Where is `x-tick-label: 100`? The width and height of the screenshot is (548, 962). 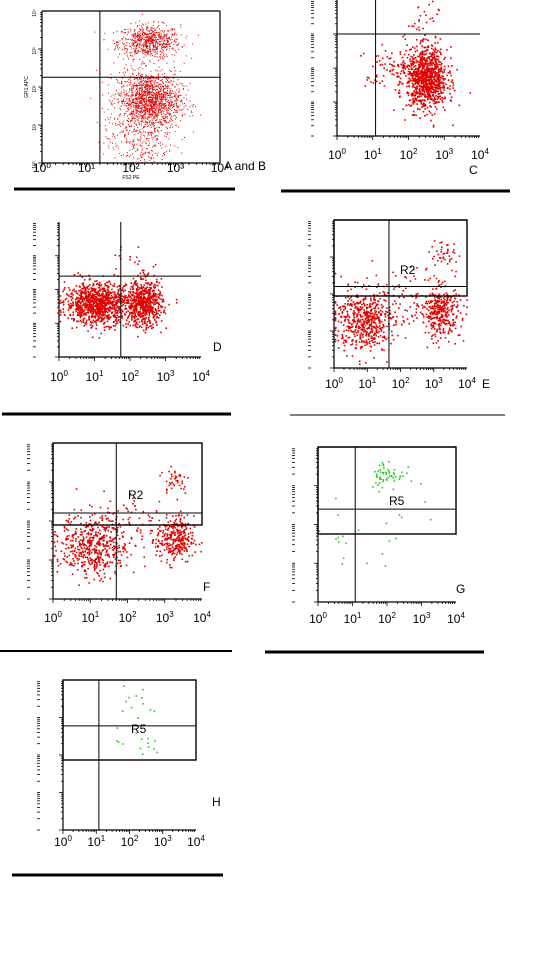 x-tick-label: 100 is located at coordinates (337, 154).